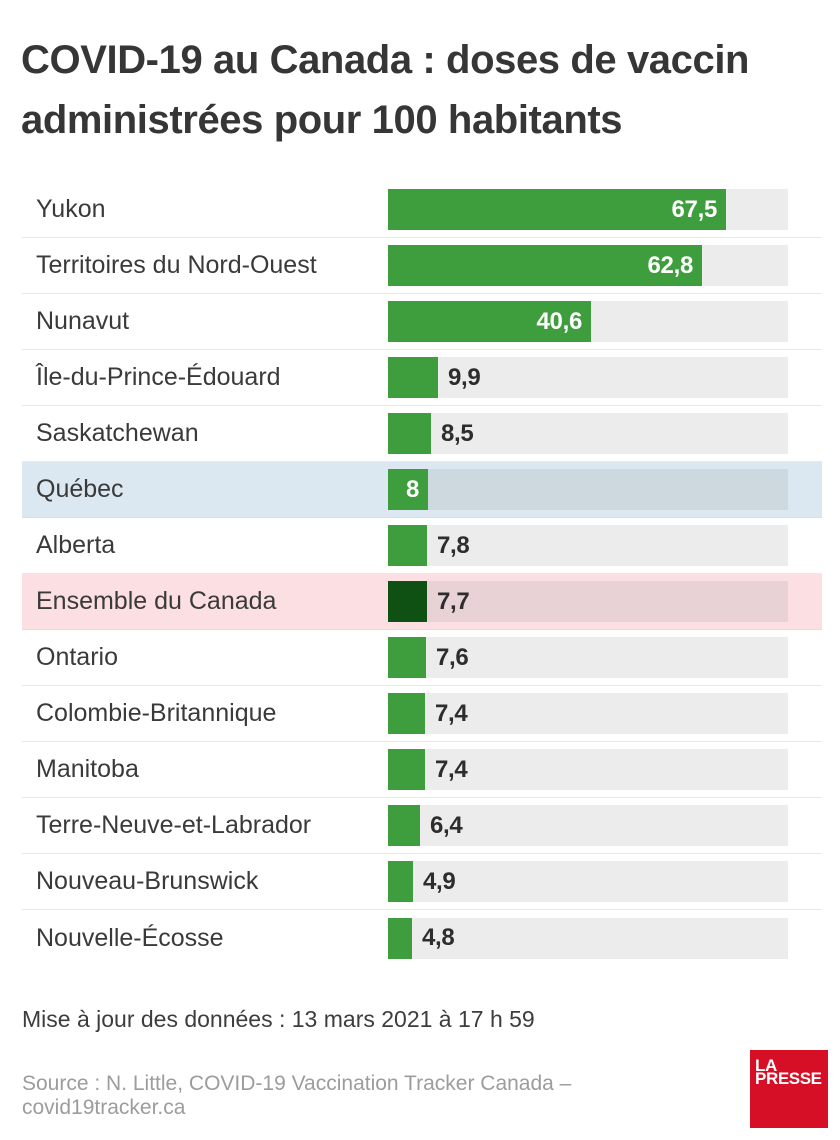 The image size is (840, 1140). What do you see at coordinates (83, 321) in the screenshot?
I see `region-label: Nunavut` at bounding box center [83, 321].